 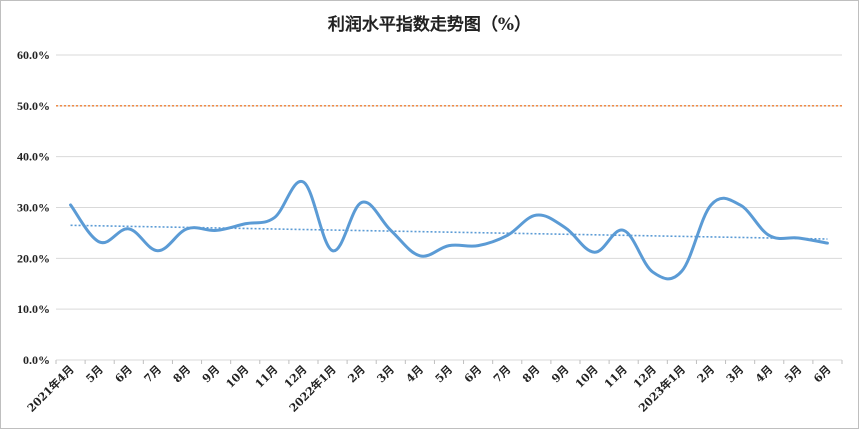 What do you see at coordinates (33, 106) in the screenshot?
I see `y-tick-label: 50.0%` at bounding box center [33, 106].